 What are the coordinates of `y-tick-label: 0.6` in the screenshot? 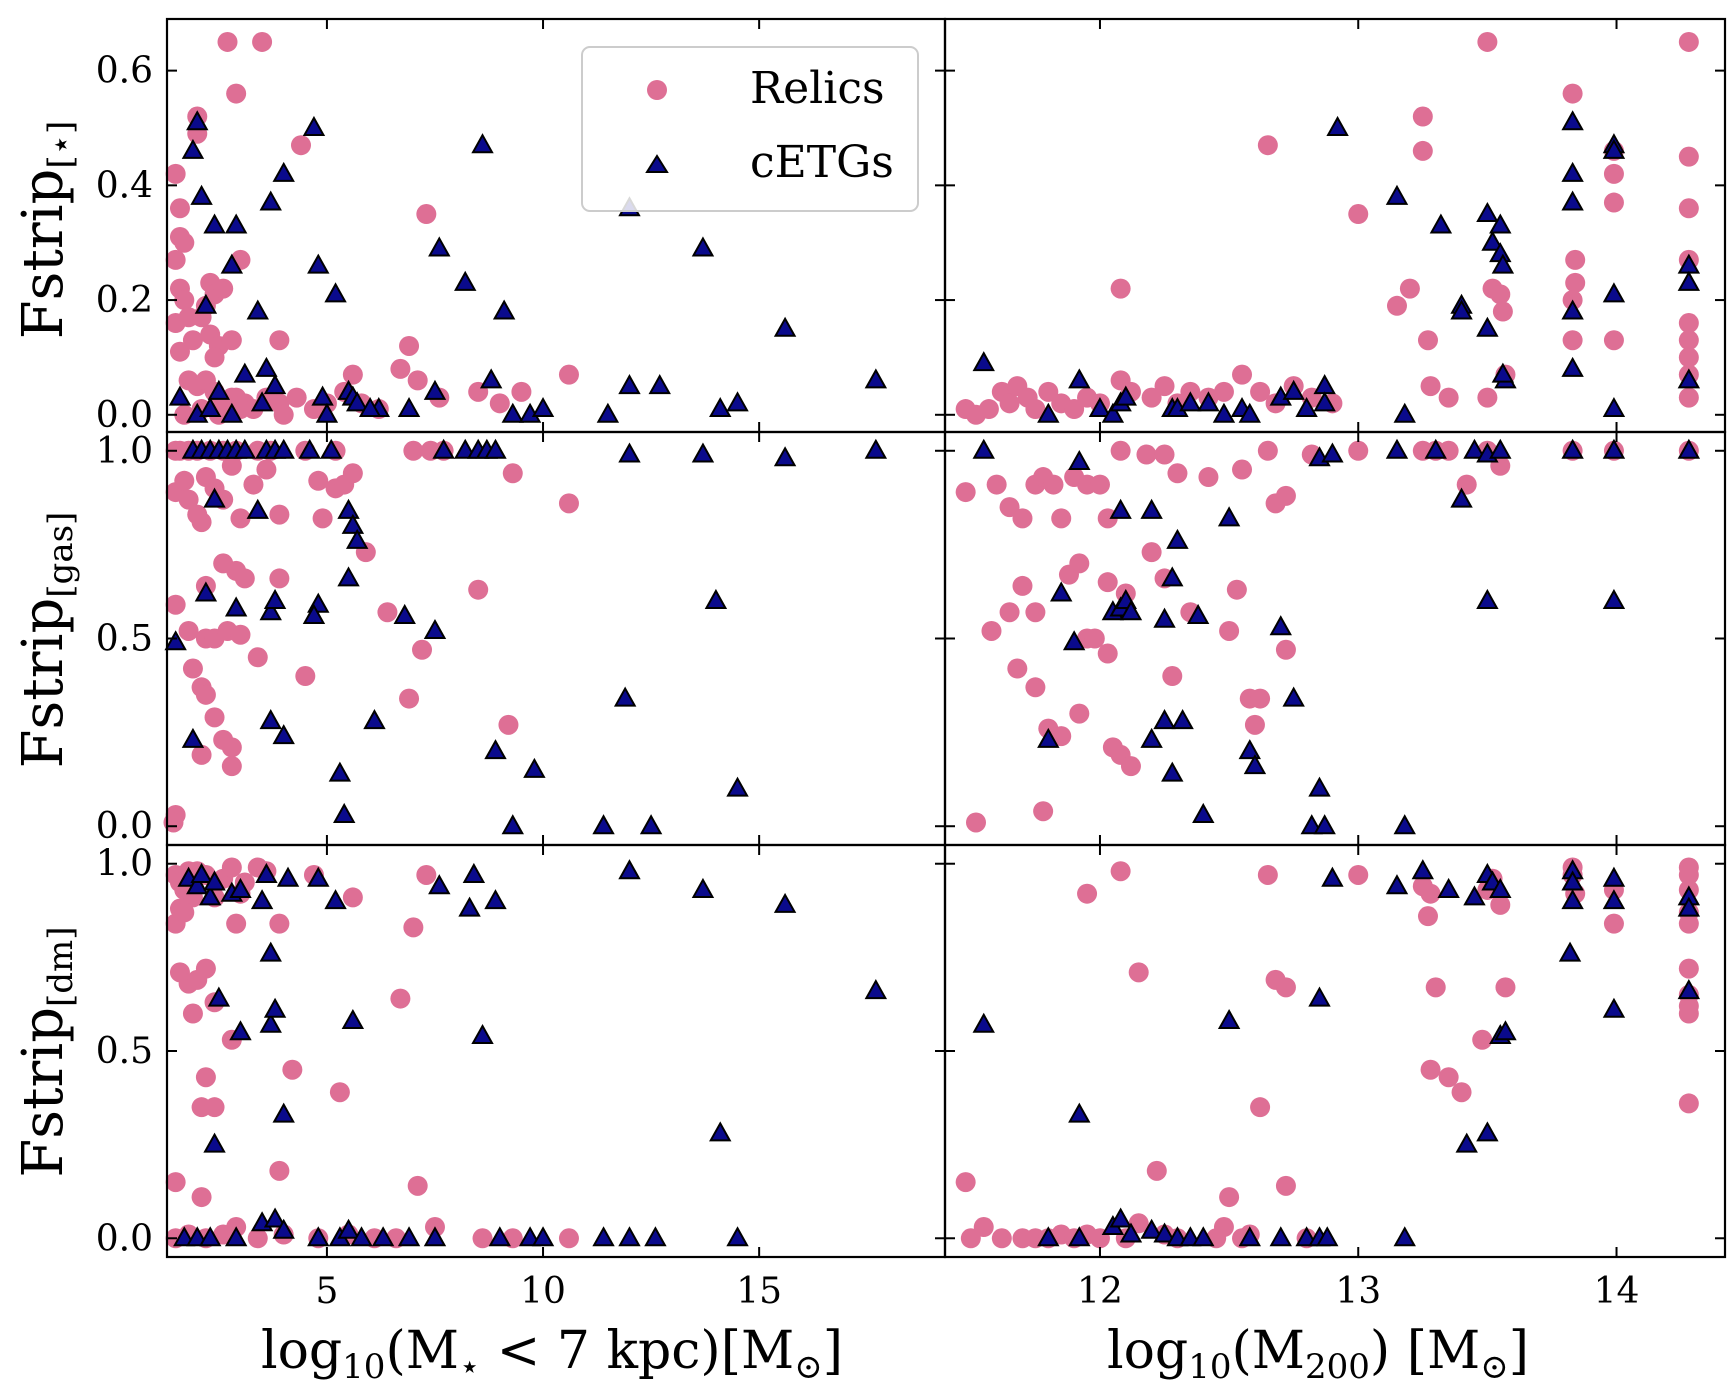 It's located at (124, 71).